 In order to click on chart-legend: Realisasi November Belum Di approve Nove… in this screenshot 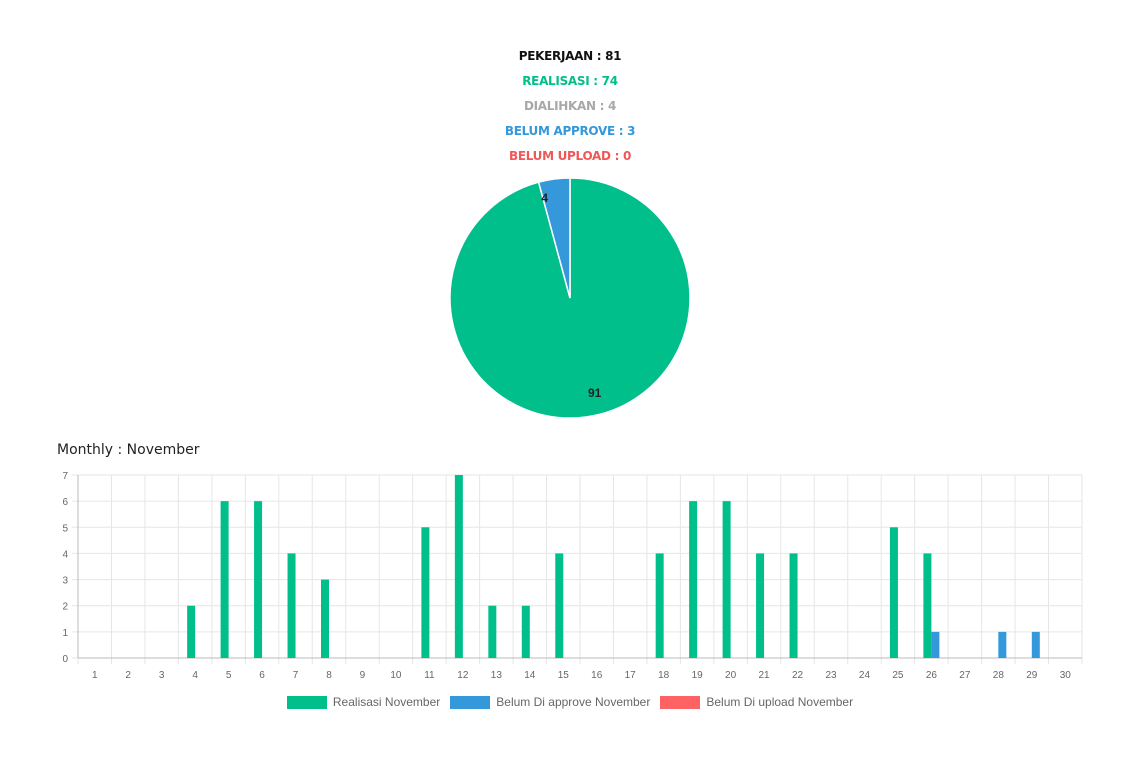, I will do `click(570, 702)`.